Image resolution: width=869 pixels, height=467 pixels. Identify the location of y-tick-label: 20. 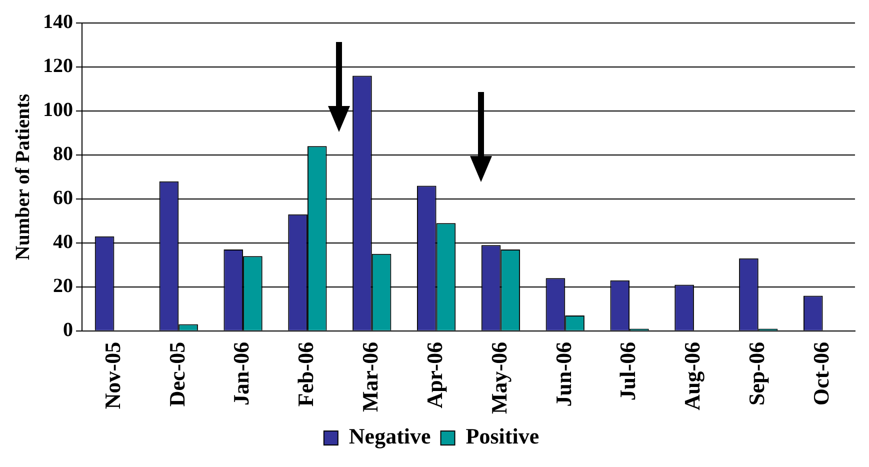
(63, 286).